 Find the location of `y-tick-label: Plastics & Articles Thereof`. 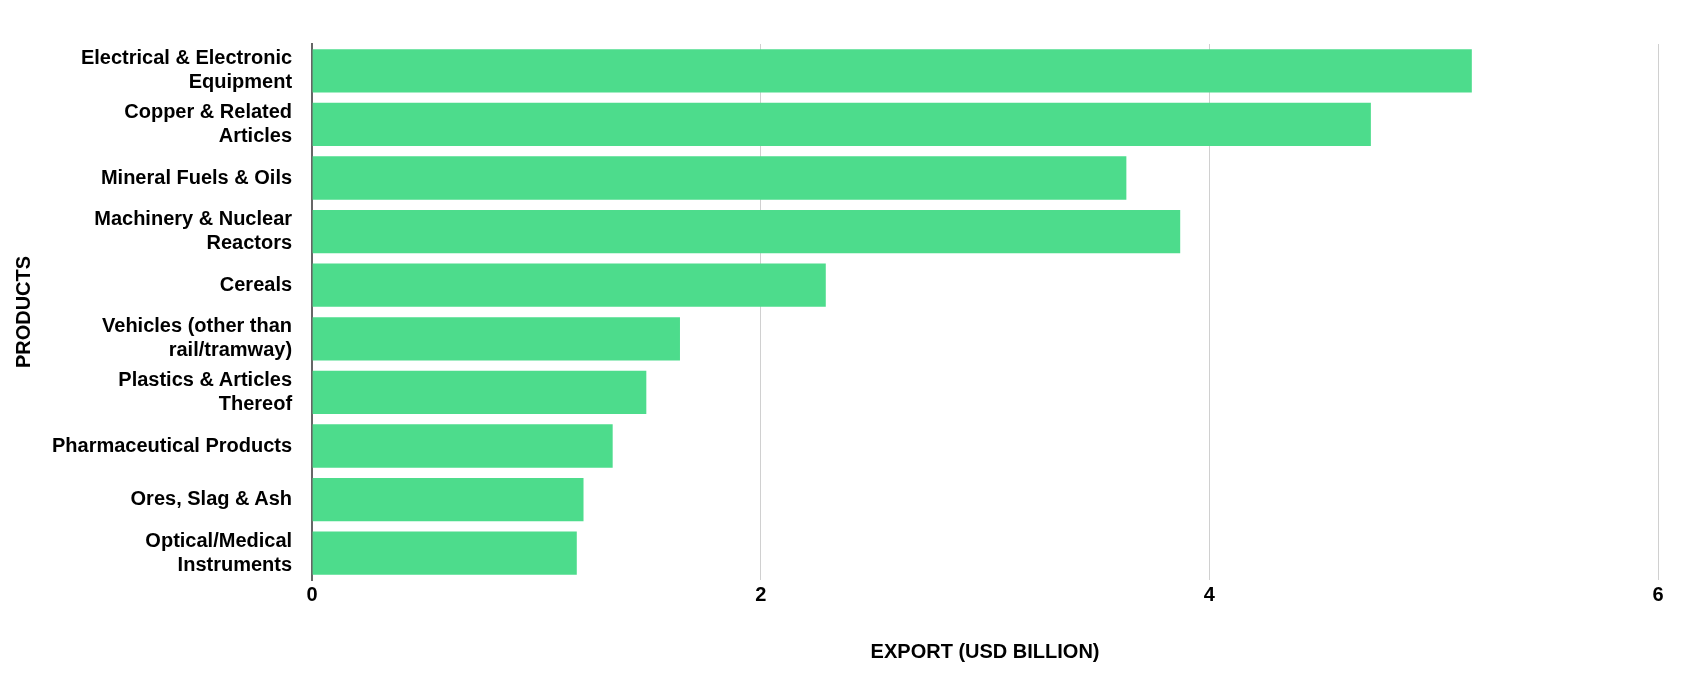

y-tick-label: Plastics & Articles Thereof is located at coordinates (205, 390).